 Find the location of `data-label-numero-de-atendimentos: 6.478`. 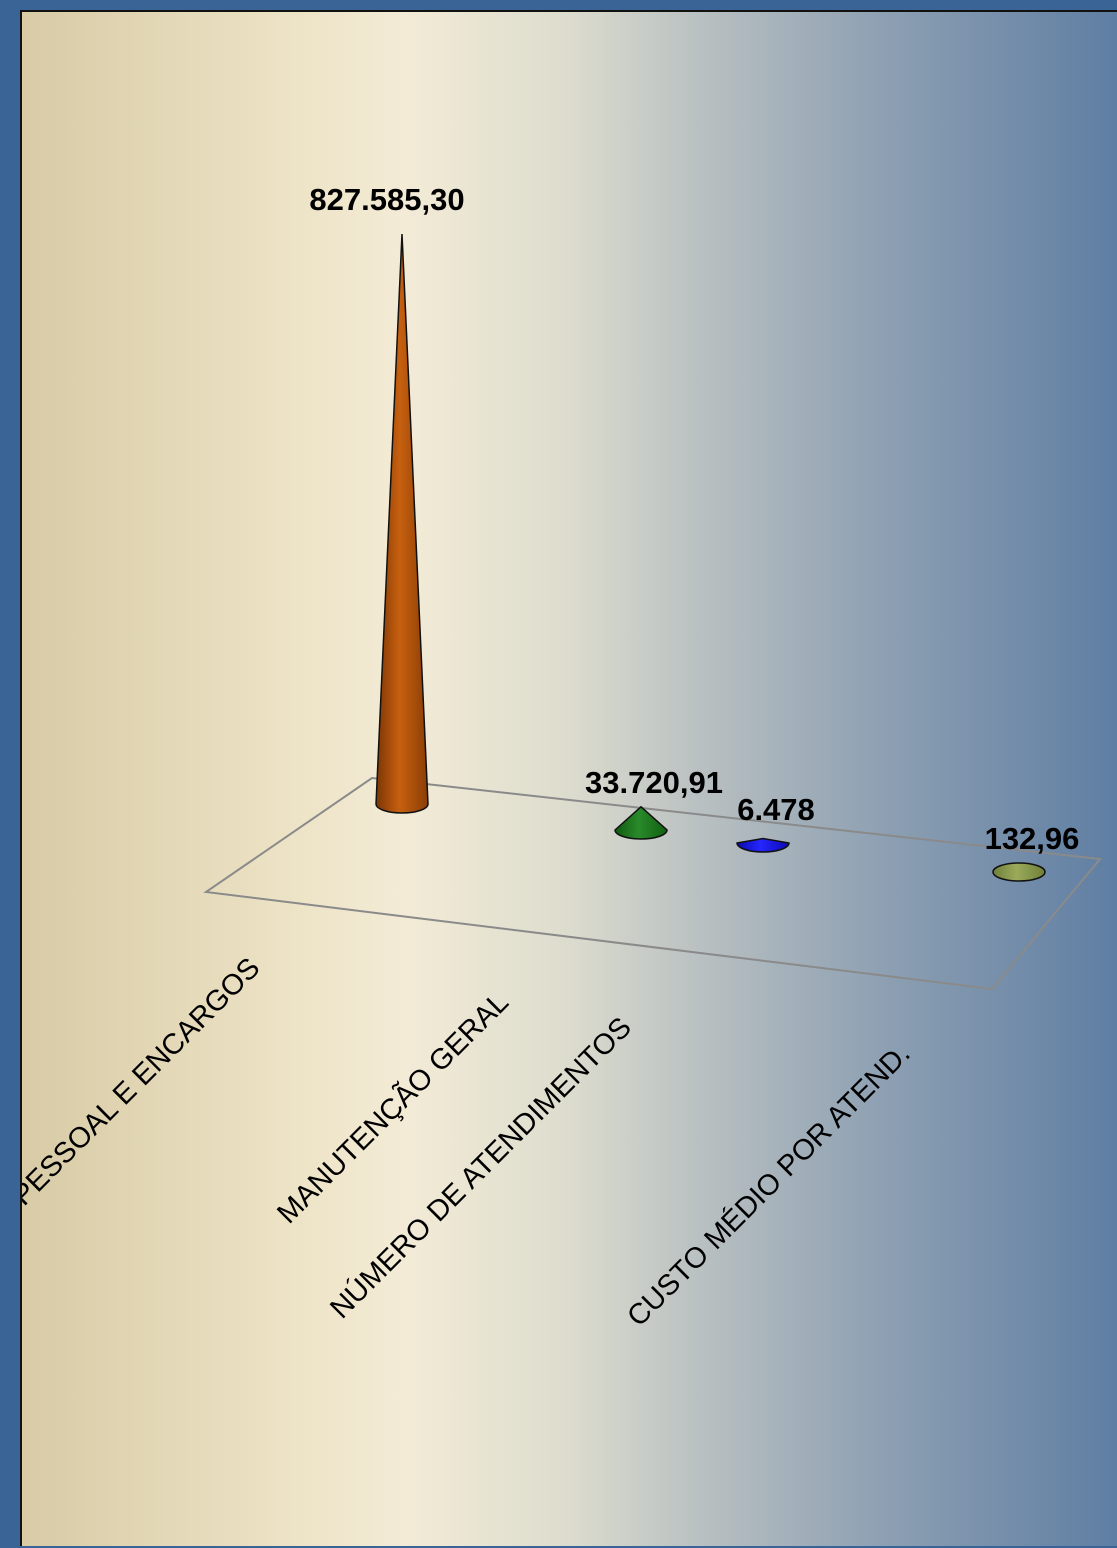

data-label-numero-de-atendimentos: 6.478 is located at coordinates (776, 809).